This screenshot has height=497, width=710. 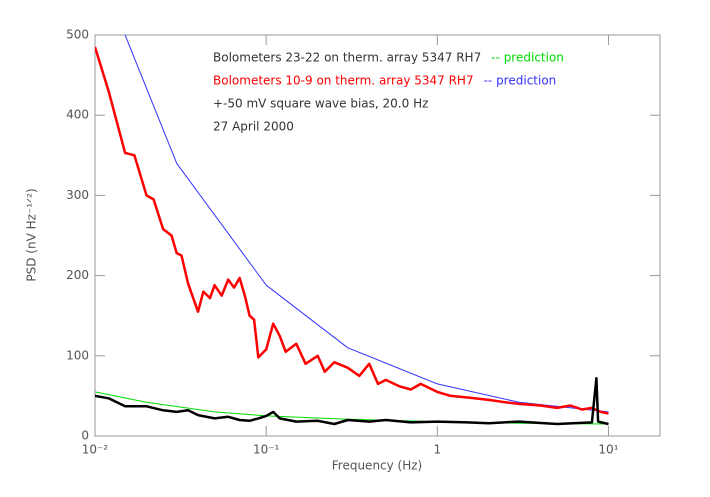 What do you see at coordinates (377, 466) in the screenshot?
I see `x-axis-label: Frequency (Hz)` at bounding box center [377, 466].